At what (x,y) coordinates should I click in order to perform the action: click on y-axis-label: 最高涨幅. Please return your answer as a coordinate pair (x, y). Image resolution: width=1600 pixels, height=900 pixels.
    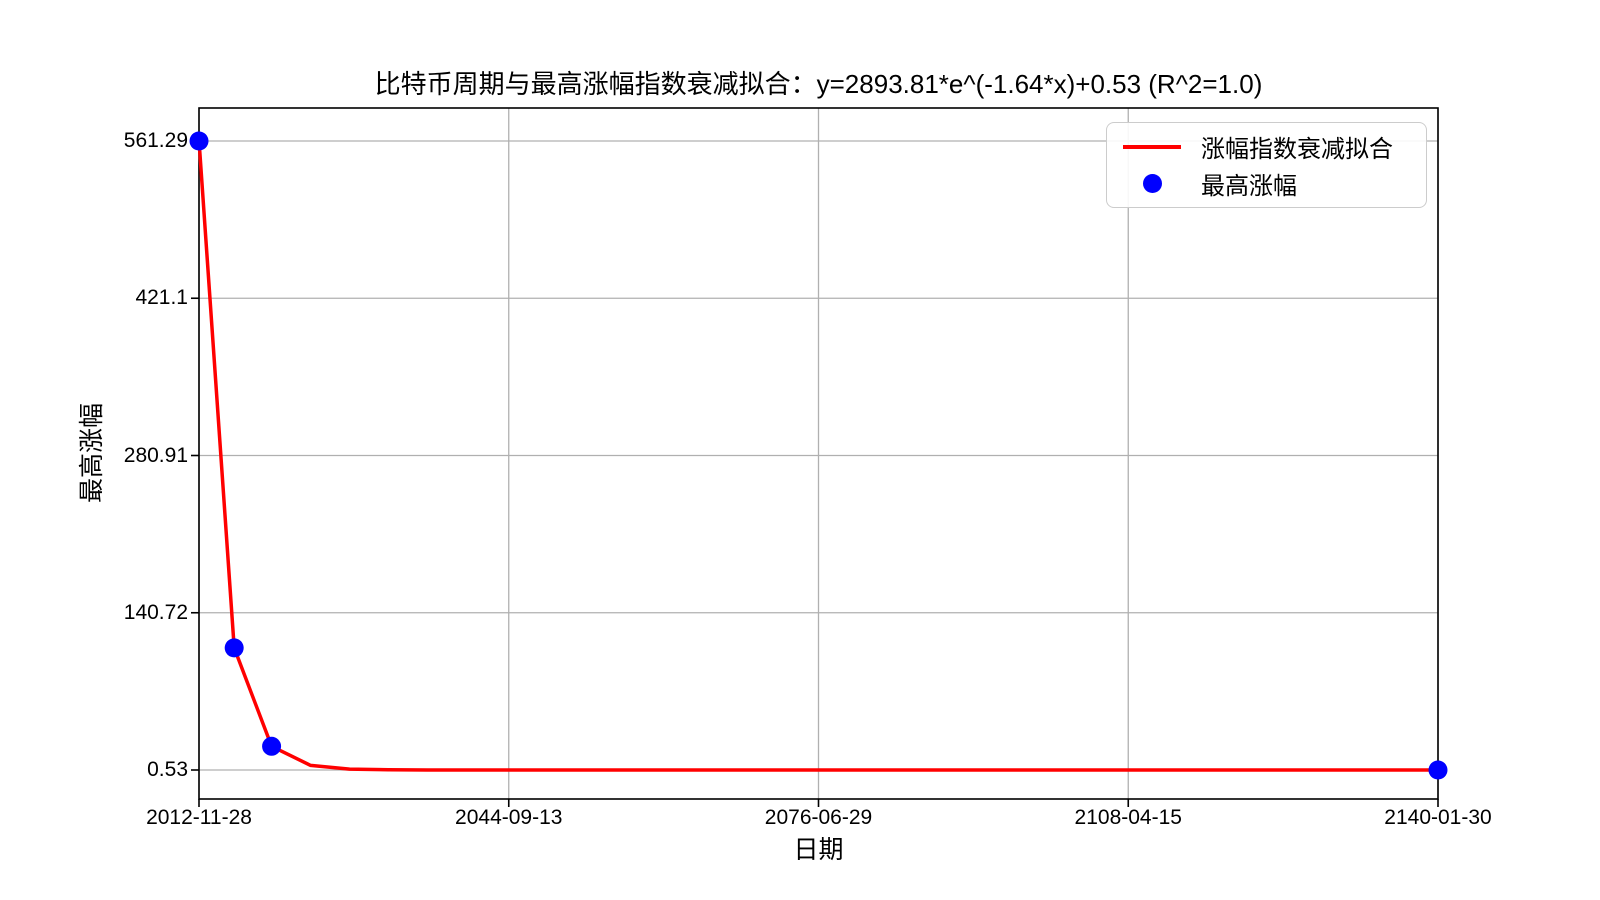
    Looking at the image, I should click on (92, 453).